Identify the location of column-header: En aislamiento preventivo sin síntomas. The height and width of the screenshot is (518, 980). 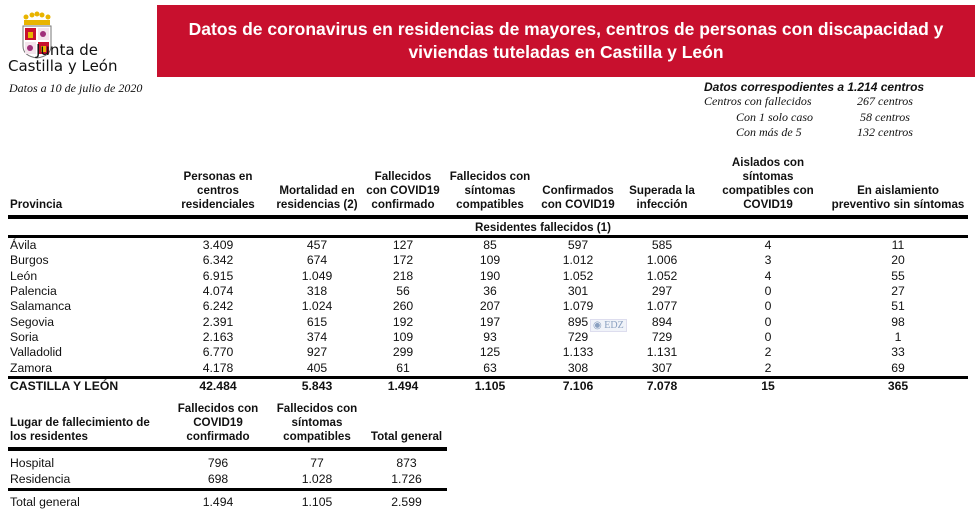
(898, 187).